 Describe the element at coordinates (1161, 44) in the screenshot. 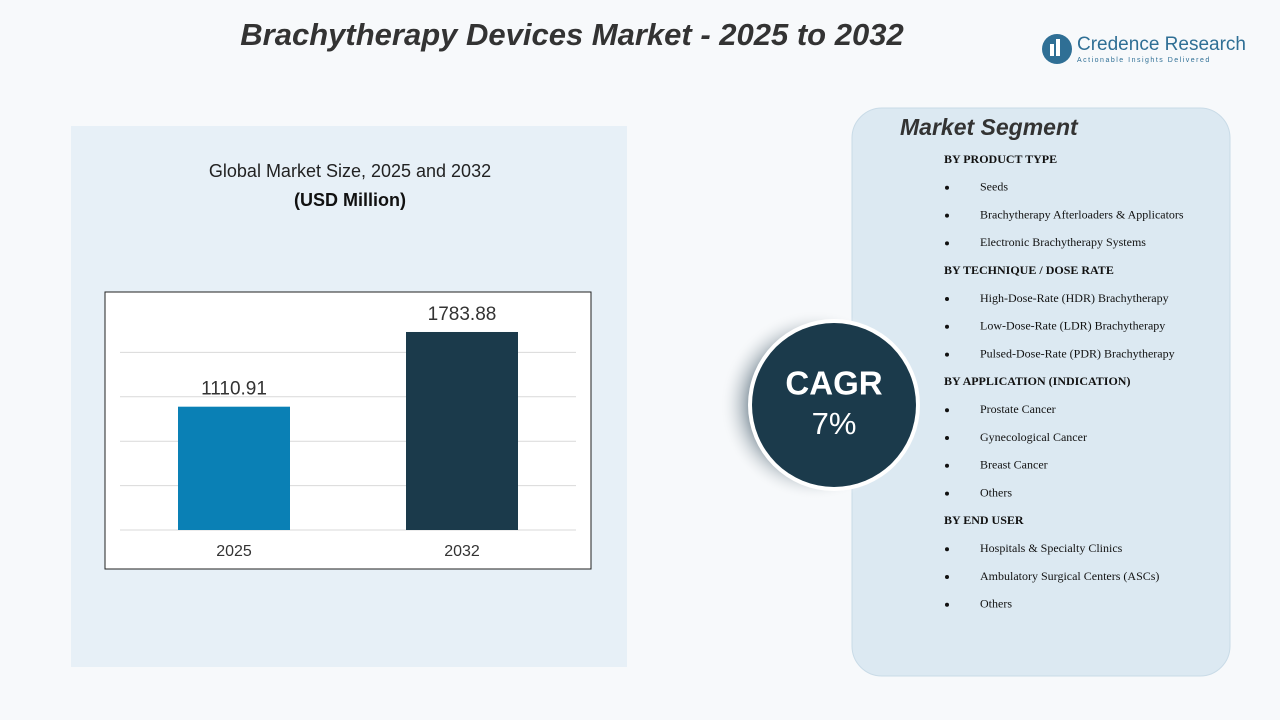

I see `logo-name: Credence Research` at that location.